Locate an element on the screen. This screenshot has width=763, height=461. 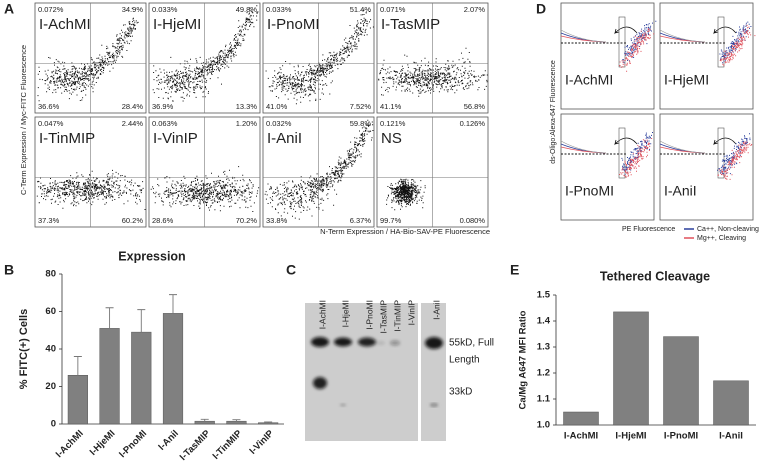
y-tick-label: 1.2 is located at coordinates (543, 373).